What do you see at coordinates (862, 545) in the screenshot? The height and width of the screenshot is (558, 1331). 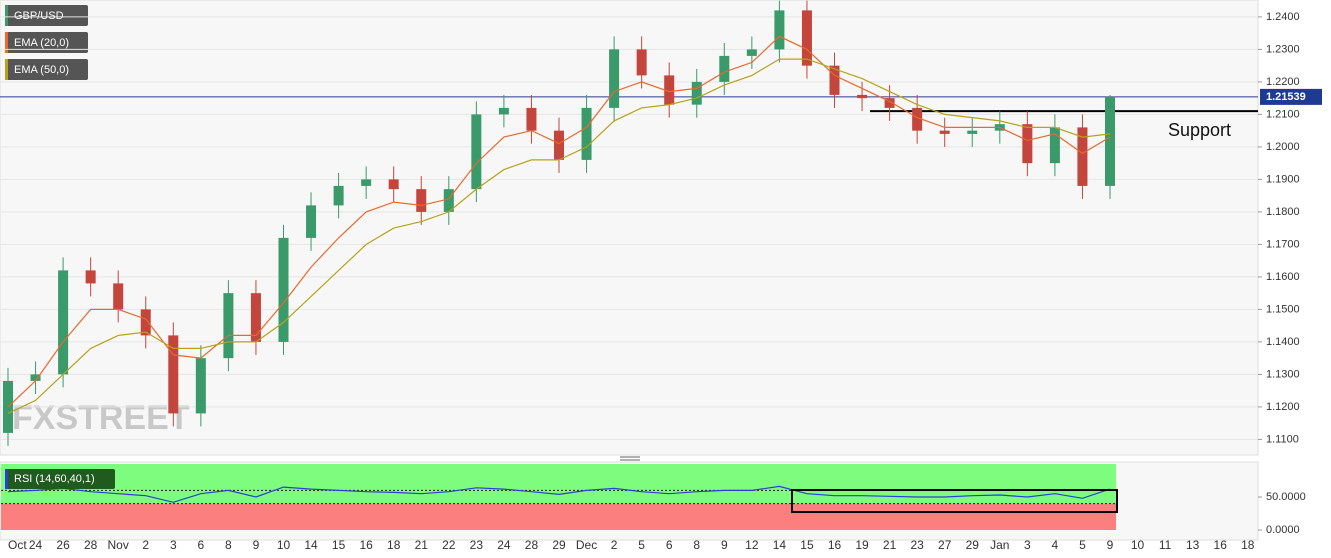 I see `x-tick-label: 19` at bounding box center [862, 545].